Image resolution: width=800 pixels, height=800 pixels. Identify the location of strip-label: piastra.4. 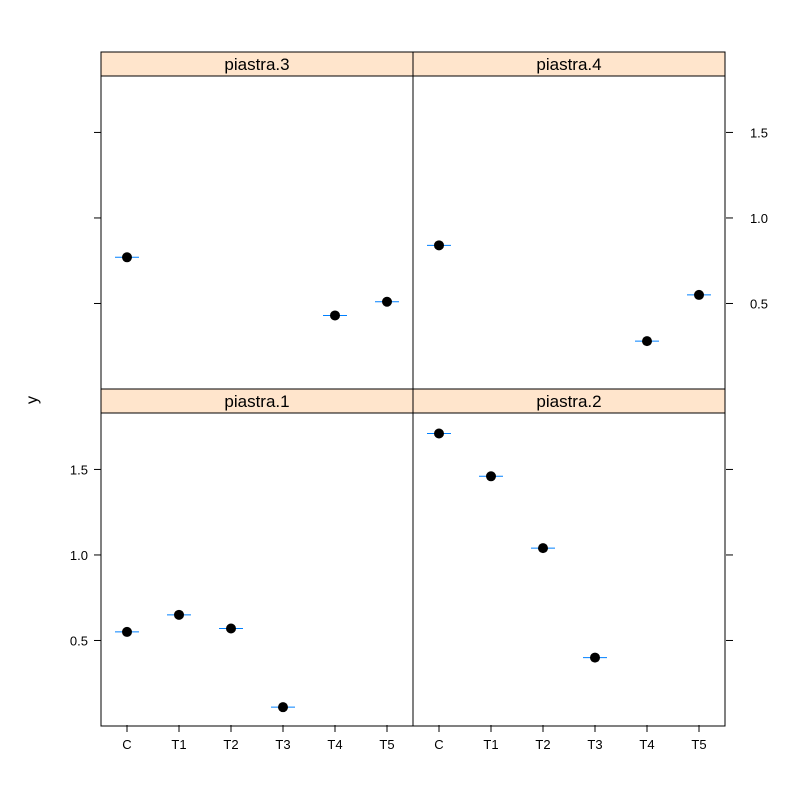
(568, 64).